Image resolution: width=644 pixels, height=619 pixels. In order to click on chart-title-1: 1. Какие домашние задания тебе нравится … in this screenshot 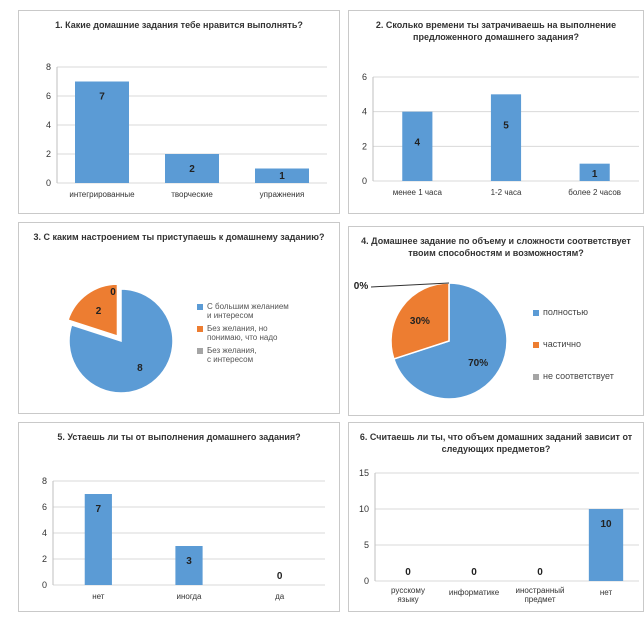, I will do `click(179, 25)`.